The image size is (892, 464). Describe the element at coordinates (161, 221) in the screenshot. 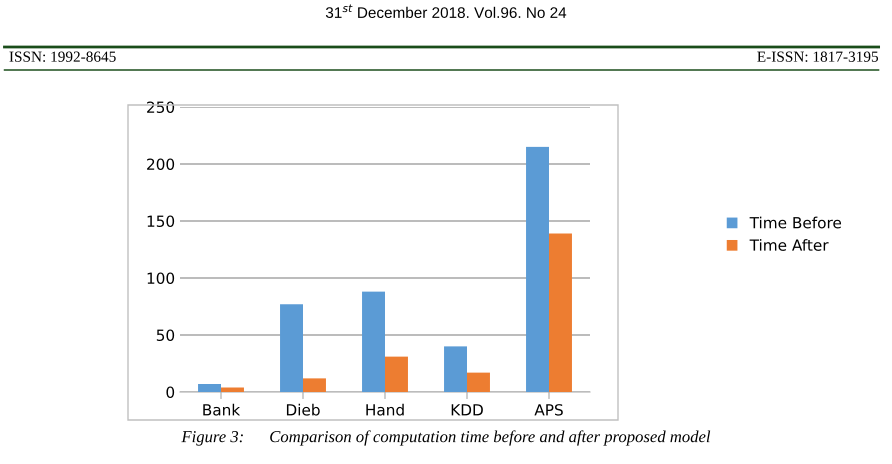

I see `y-tick-label: 150` at that location.